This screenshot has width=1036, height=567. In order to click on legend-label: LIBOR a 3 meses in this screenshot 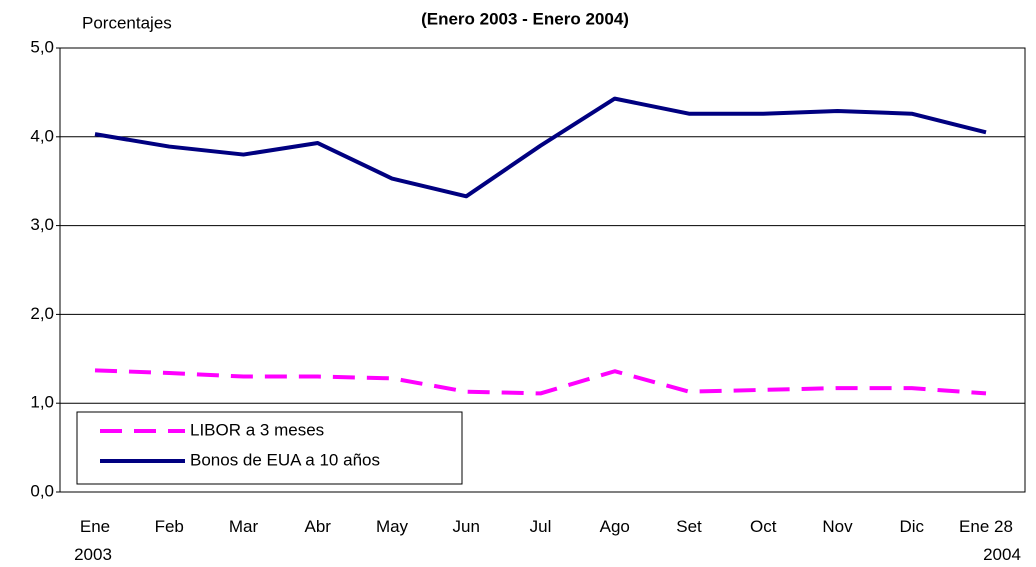, I will do `click(257, 429)`.